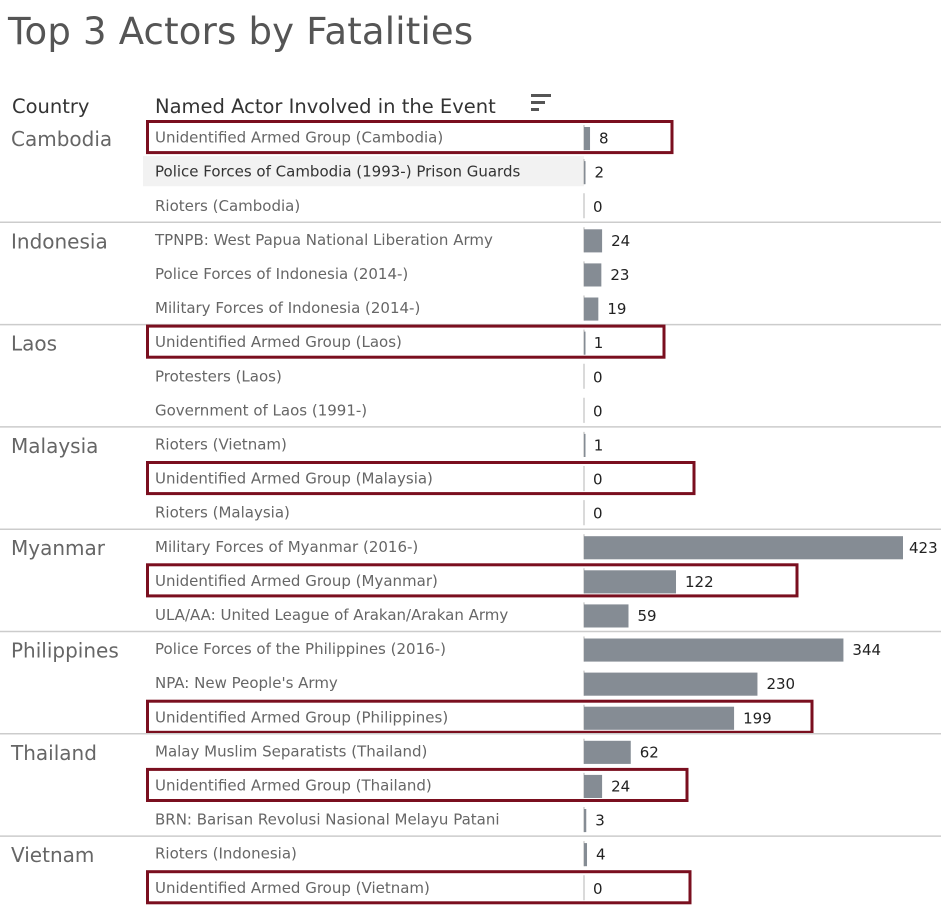 This screenshot has width=941, height=910. I want to click on actor-label: Unidentified Armed Group (Laos), so click(278, 342).